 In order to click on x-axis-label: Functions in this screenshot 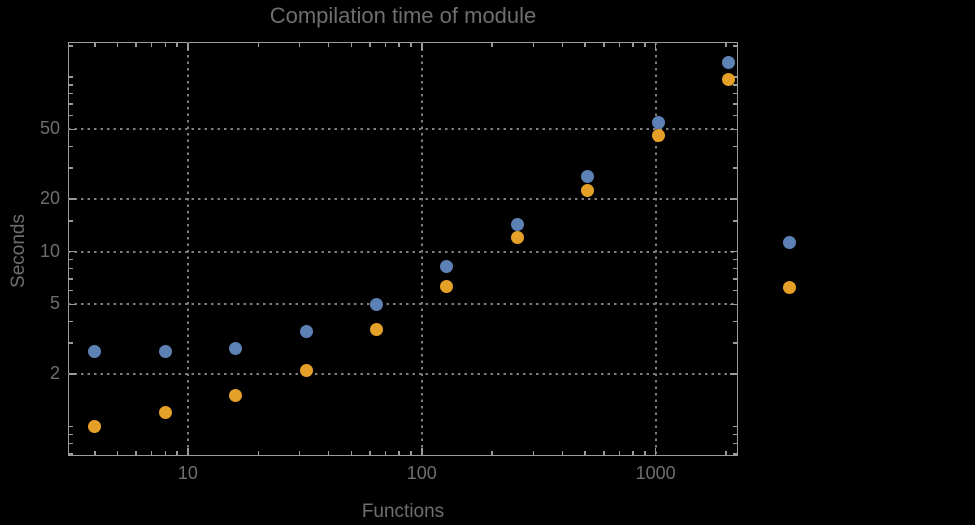, I will do `click(403, 511)`.